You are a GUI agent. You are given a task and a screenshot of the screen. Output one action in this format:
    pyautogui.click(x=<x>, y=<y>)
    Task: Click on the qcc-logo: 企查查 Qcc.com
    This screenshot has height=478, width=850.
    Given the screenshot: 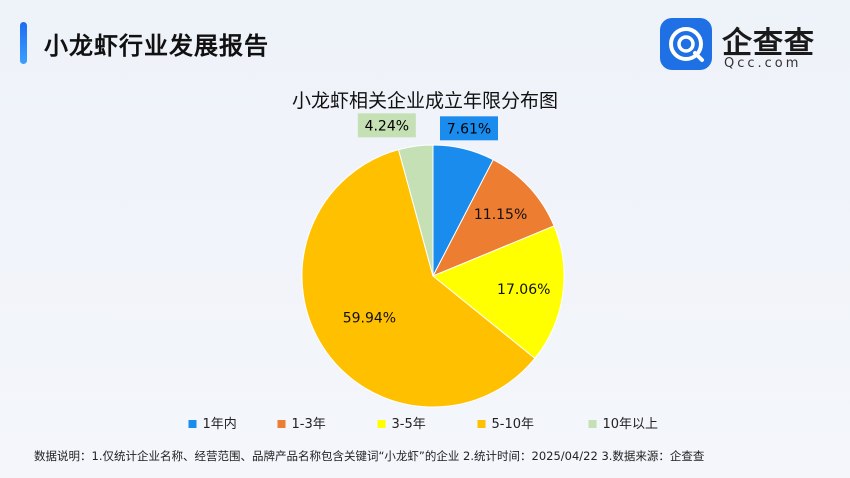 What is the action you would take?
    pyautogui.click(x=745, y=45)
    